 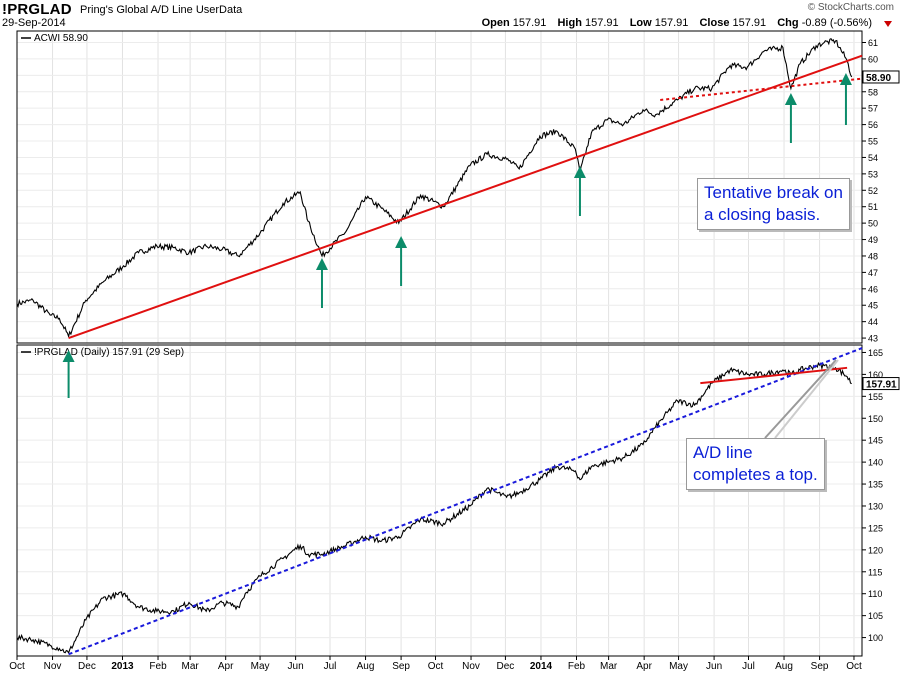 I want to click on annotation-tentative-break: Tentative break on a closing basis., so click(x=773, y=204).